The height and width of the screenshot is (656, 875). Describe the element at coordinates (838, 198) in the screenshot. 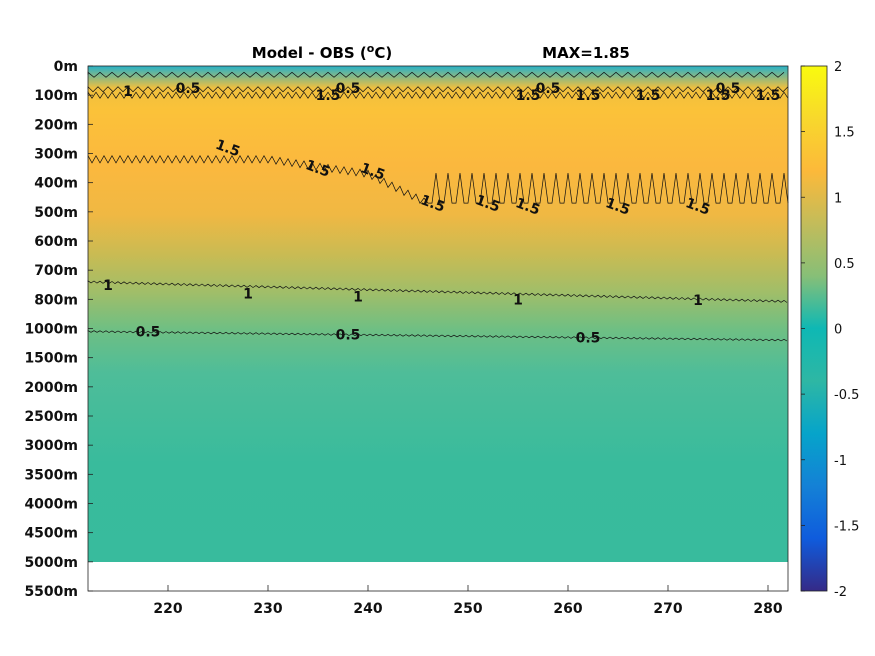

I see `colorbar-tick-label: 1` at that location.